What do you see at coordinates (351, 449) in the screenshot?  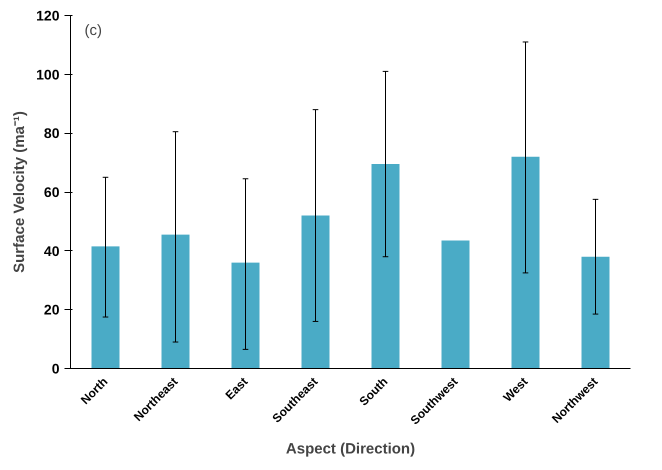 I see `x-axis-title: Aspect (Direction)` at bounding box center [351, 449].